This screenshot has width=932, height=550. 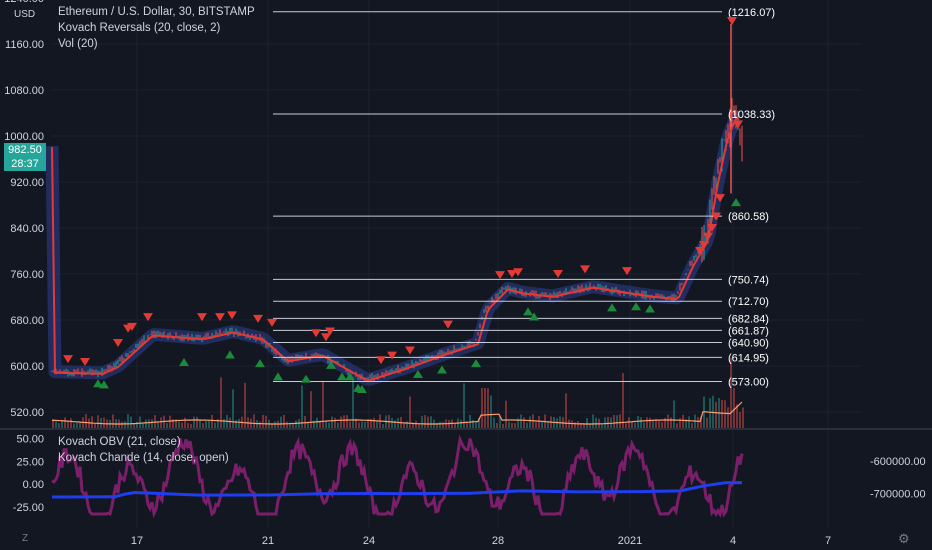 What do you see at coordinates (27, 229) in the screenshot?
I see `price-tick-label: 840.00` at bounding box center [27, 229].